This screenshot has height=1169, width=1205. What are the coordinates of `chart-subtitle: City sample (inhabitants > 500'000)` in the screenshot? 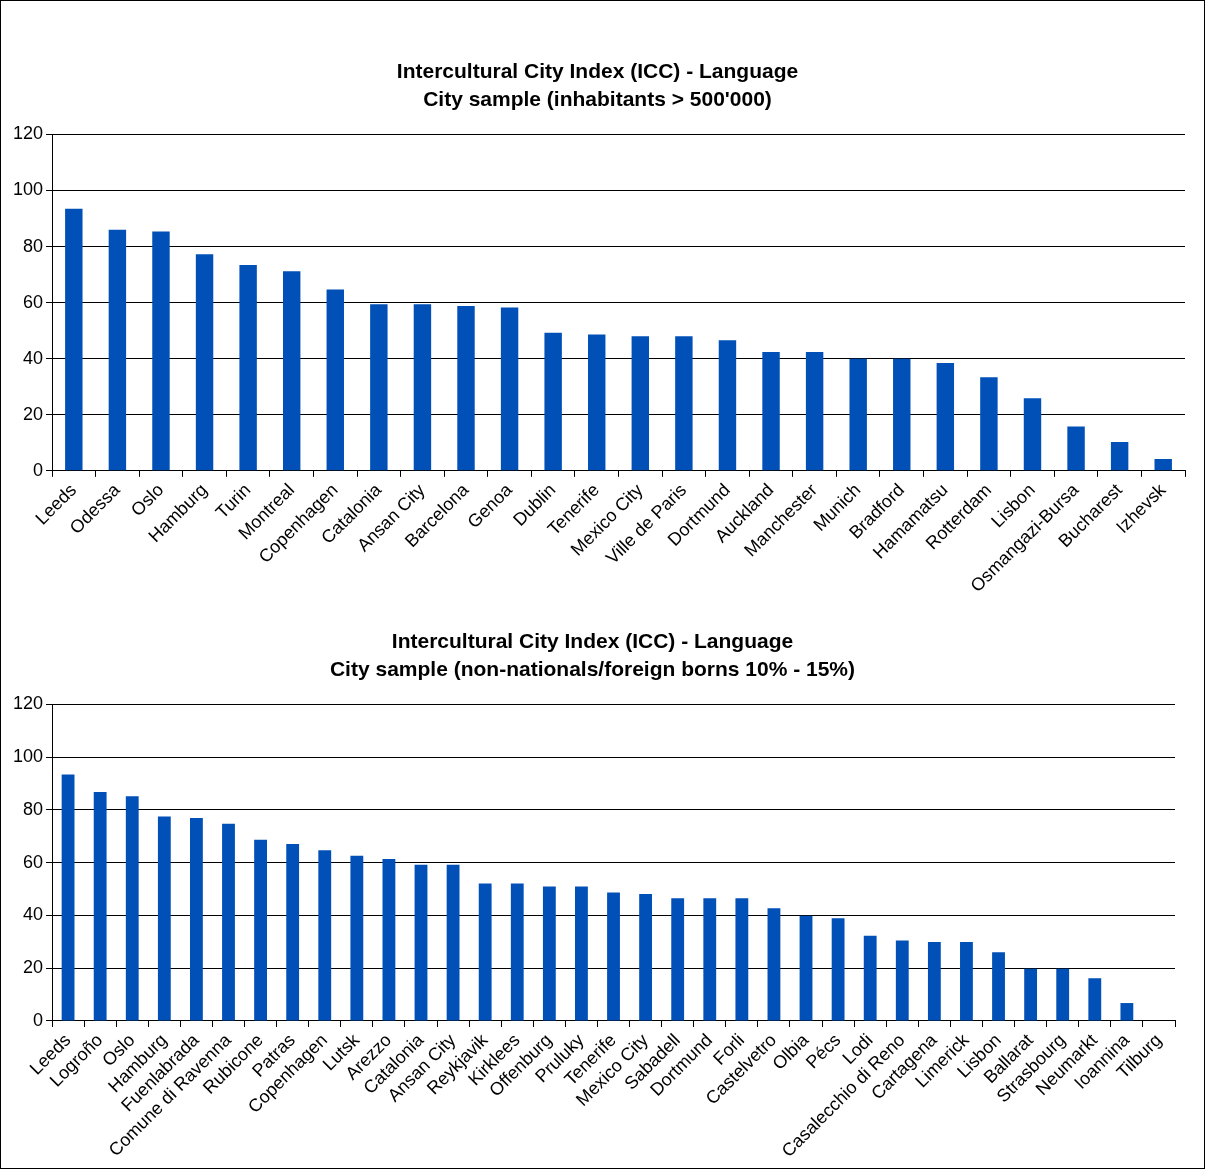 It's located at (597, 98).